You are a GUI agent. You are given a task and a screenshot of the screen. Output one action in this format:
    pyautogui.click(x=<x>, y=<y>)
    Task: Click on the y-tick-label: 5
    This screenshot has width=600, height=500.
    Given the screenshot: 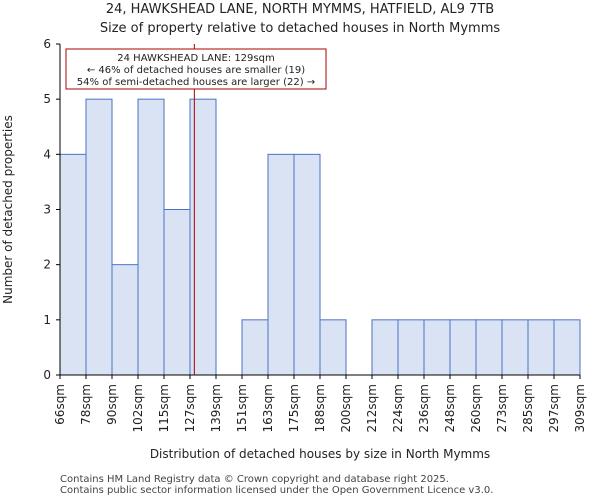 What is the action you would take?
    pyautogui.click(x=47, y=99)
    